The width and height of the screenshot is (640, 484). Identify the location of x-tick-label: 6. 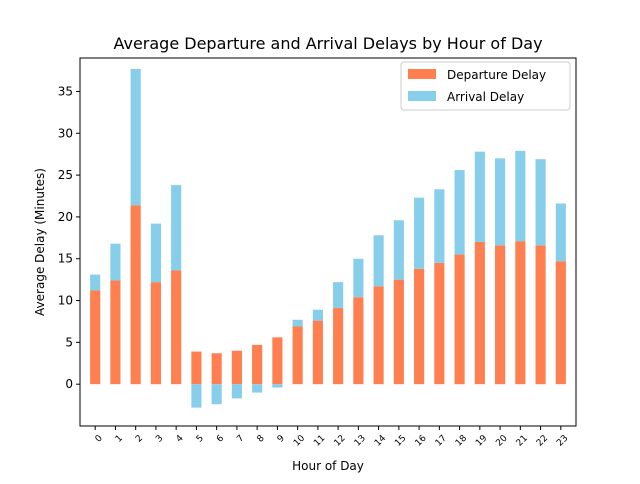
(220, 438).